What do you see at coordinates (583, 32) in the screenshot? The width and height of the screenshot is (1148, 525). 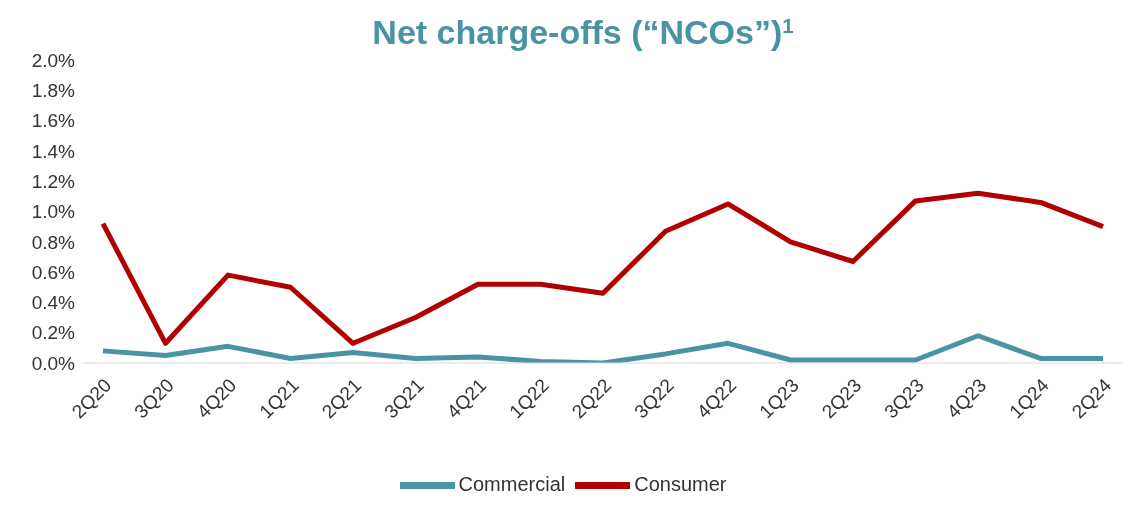 I see `chart-title: Net charge-offs (“NCOs”)$^{1}$` at bounding box center [583, 32].